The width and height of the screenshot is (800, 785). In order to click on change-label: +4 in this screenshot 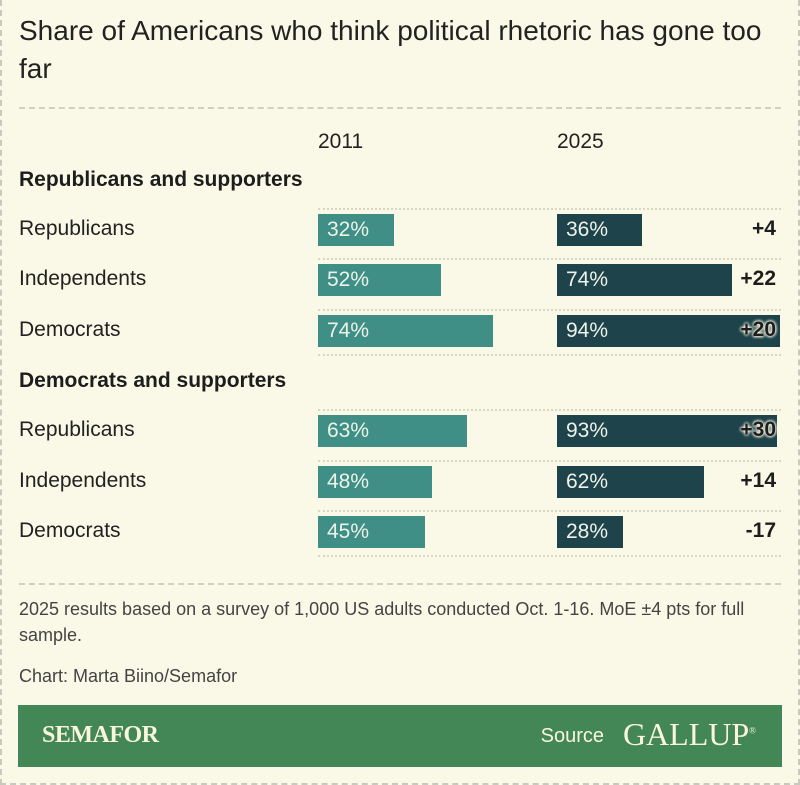, I will do `click(764, 228)`.